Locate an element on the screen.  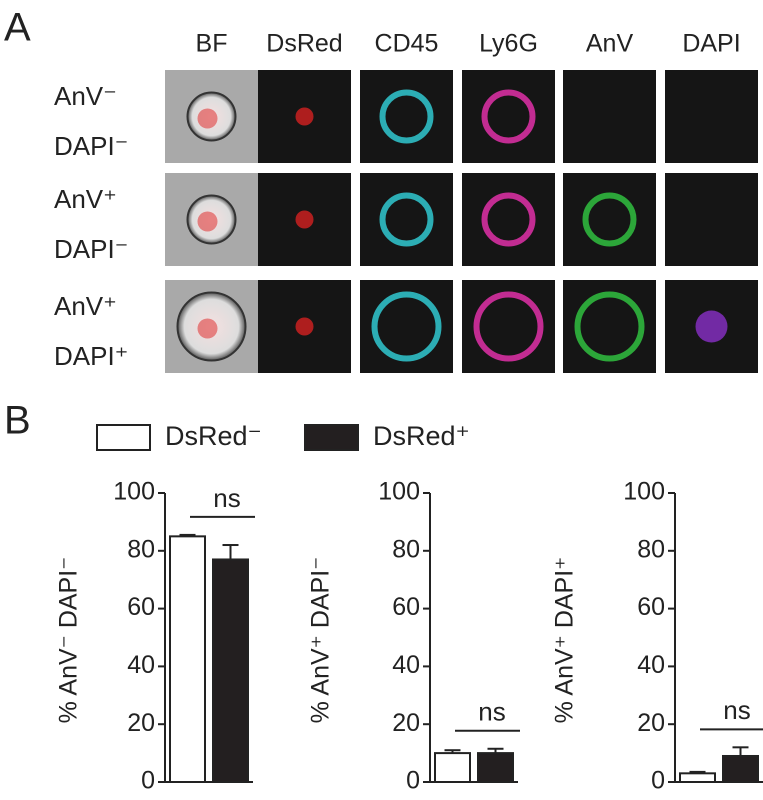
y-axis-label: % AnV⁺ DAPI⁻ is located at coordinates (321, 640).